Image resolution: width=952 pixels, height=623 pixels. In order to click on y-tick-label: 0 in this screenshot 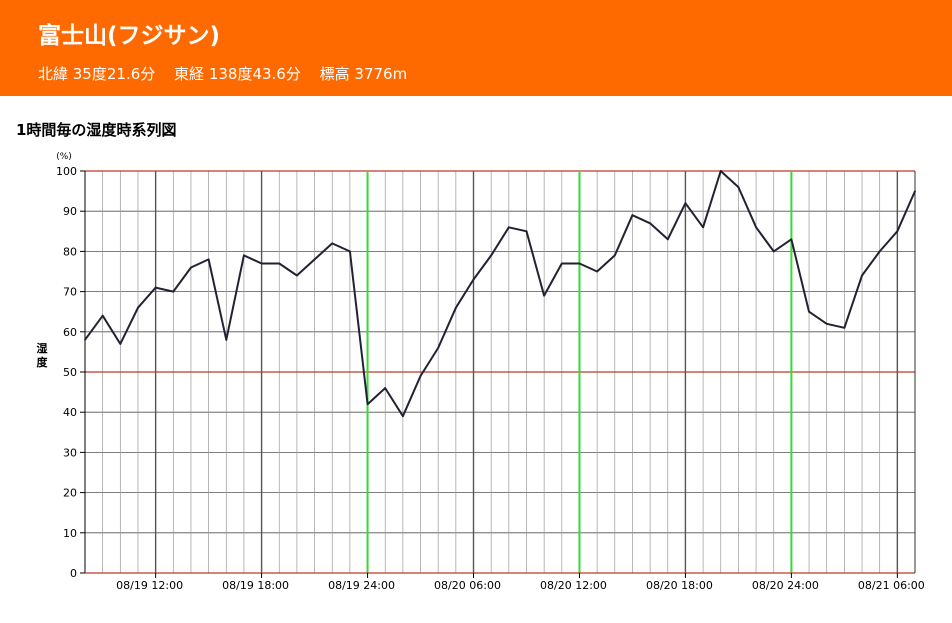, I will do `click(73, 573)`.